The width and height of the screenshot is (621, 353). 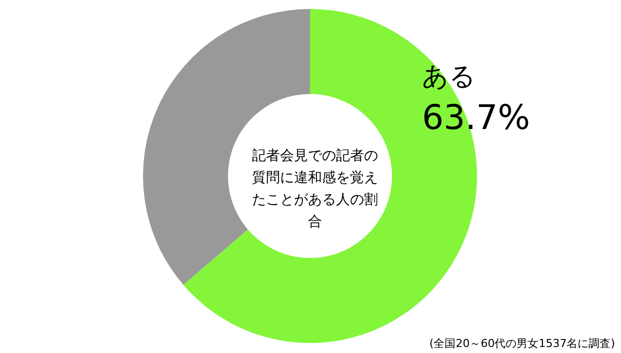 I want to click on text: 記者会見での記者の質問に違和感を覚えたことがある人の割合, so click(x=315, y=189).